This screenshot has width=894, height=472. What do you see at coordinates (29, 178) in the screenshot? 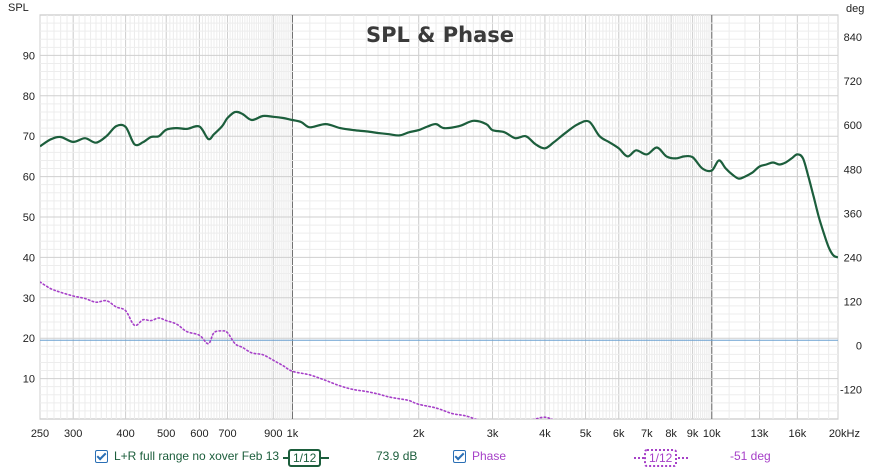
I see `y-left-tick-label: 60` at bounding box center [29, 178].